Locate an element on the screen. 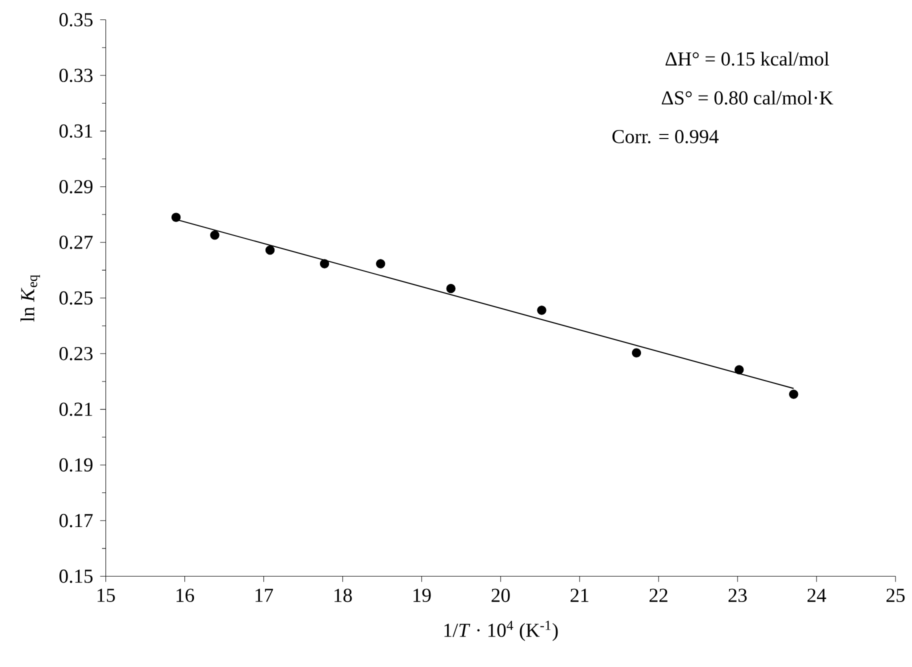 This screenshot has width=912, height=667. x-tick-label: 23 is located at coordinates (737, 595).